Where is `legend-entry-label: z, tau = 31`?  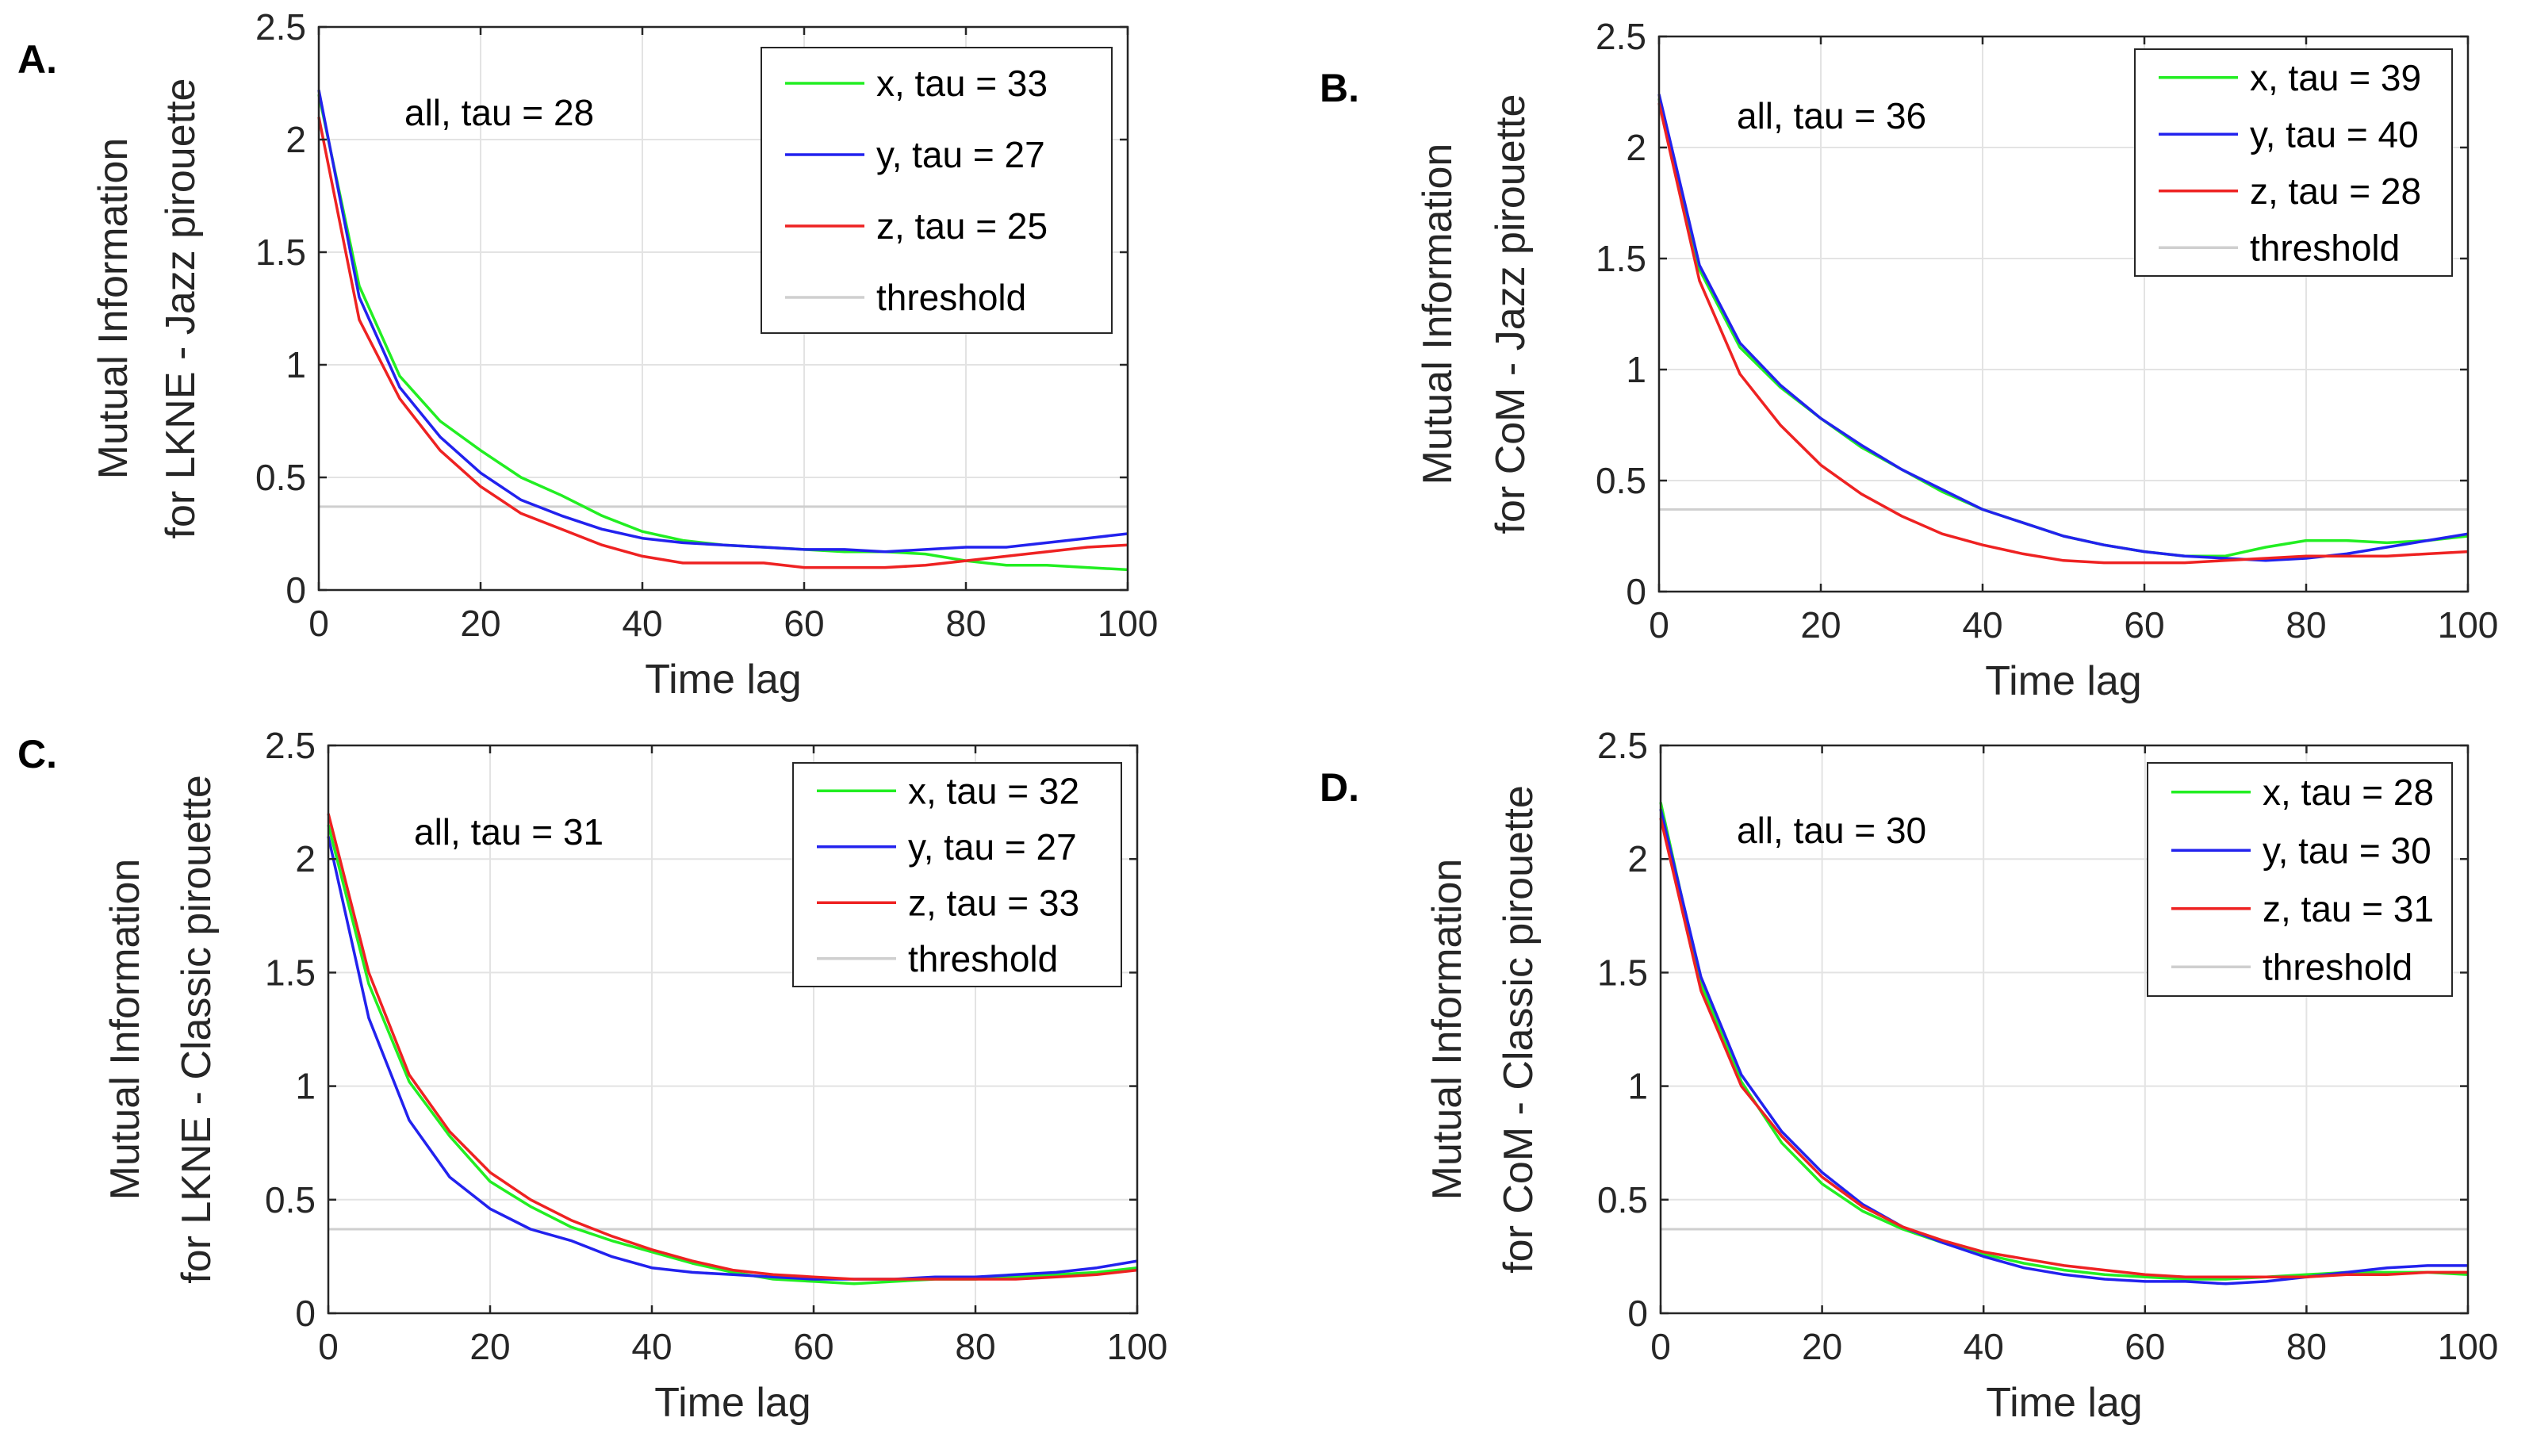 legend-entry-label: z, tau = 31 is located at coordinates (2348, 908).